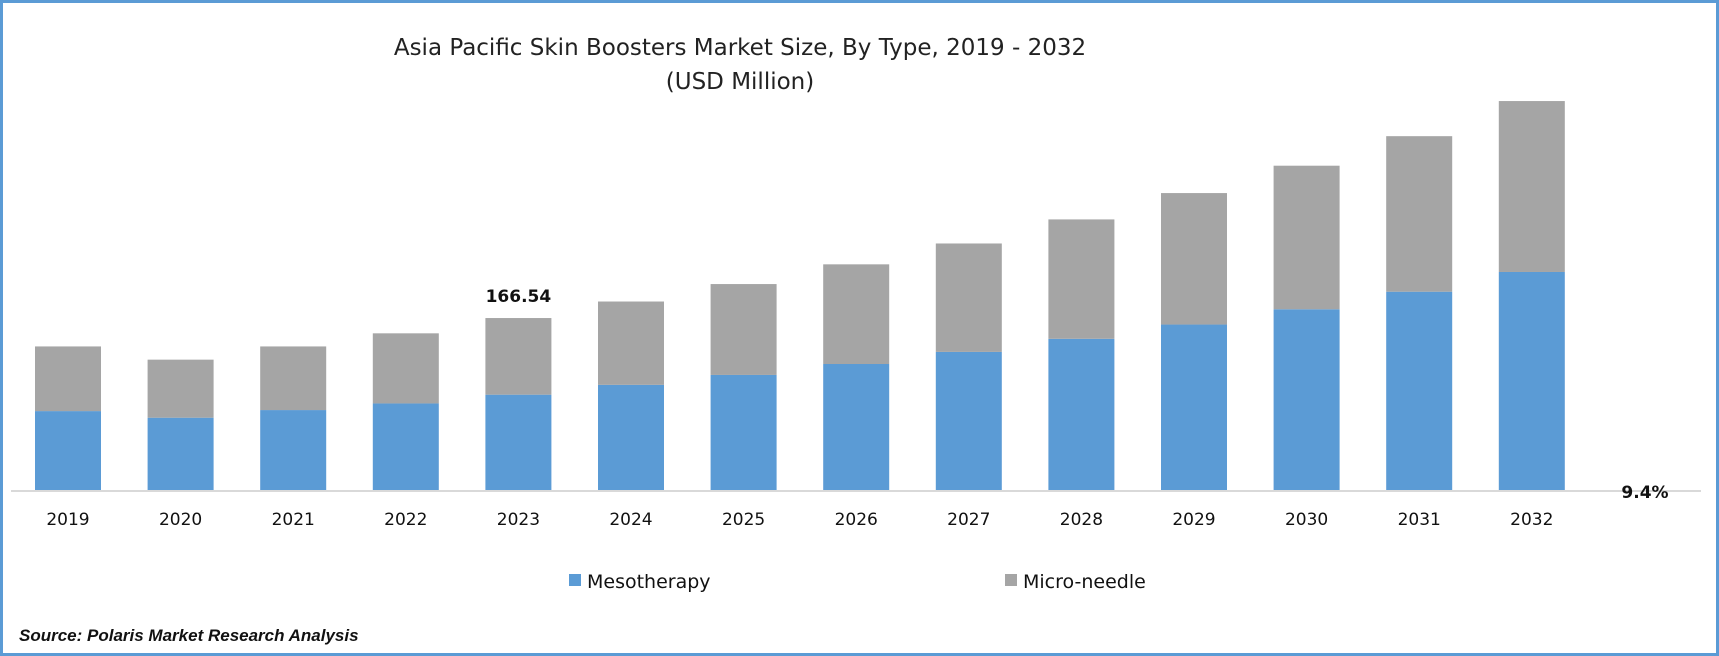 This screenshot has width=1719, height=656. What do you see at coordinates (518, 442) in the screenshot?
I see `bar-mesotherapy-2023` at bounding box center [518, 442].